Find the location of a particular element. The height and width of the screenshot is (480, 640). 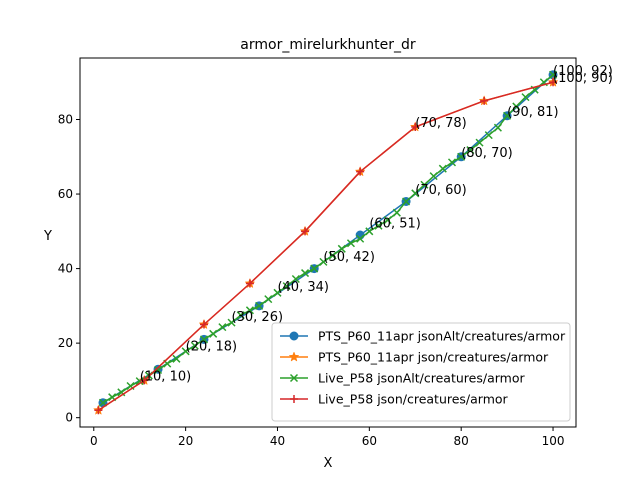

legend-label: PTS_P60_11apr json/creatures/armor is located at coordinates (433, 357).